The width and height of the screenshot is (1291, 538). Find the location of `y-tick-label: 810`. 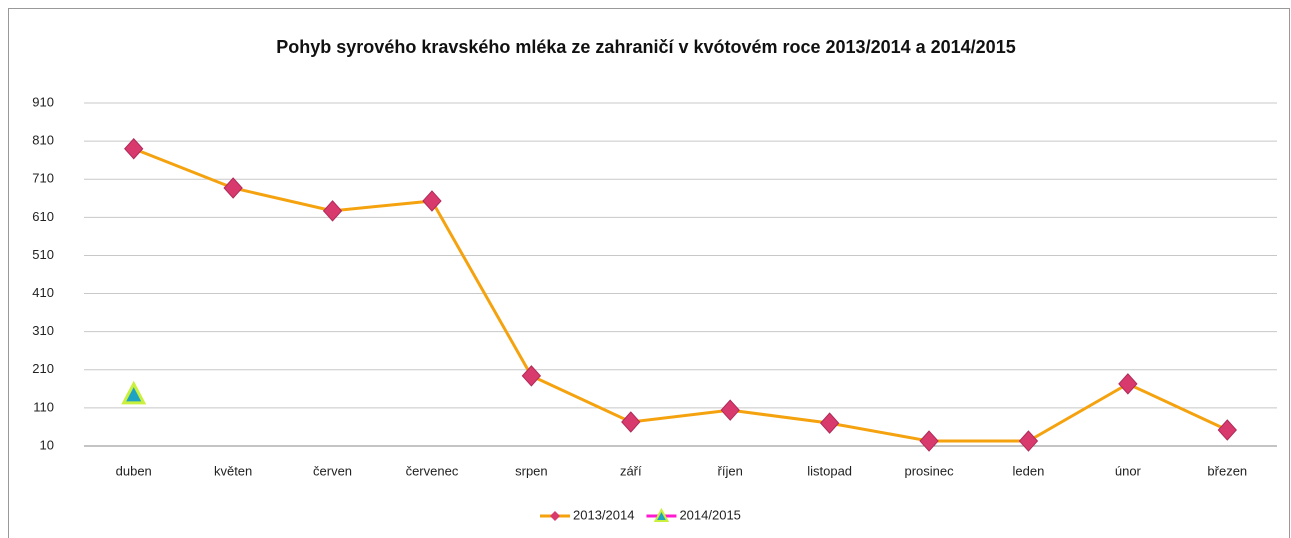

y-tick-label: 810 is located at coordinates (43, 140).